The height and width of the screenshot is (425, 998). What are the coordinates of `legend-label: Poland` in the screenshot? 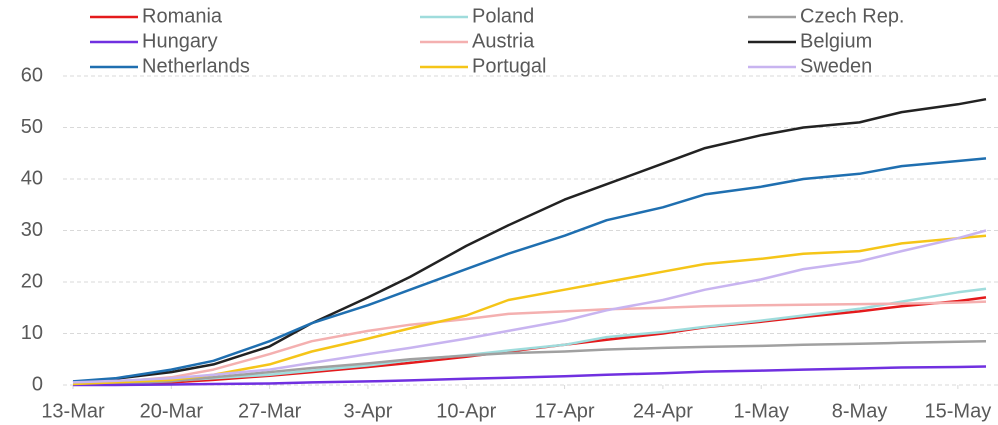 It's located at (503, 16).